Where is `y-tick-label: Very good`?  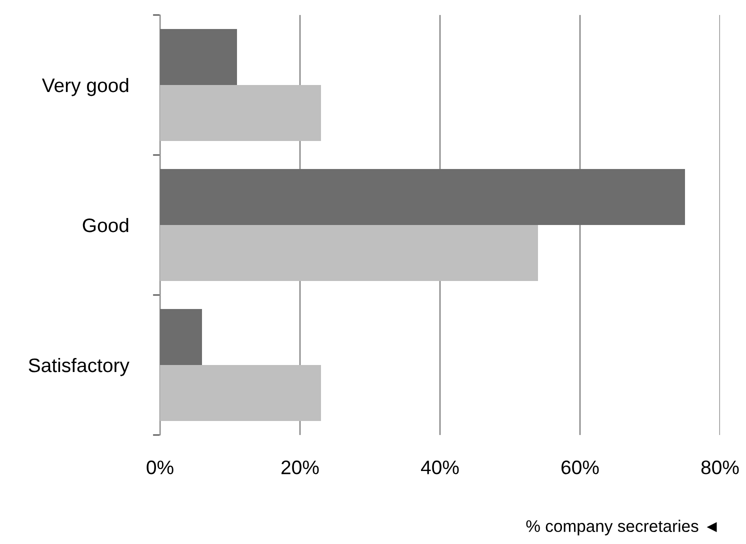 y-tick-label: Very good is located at coordinates (85, 87).